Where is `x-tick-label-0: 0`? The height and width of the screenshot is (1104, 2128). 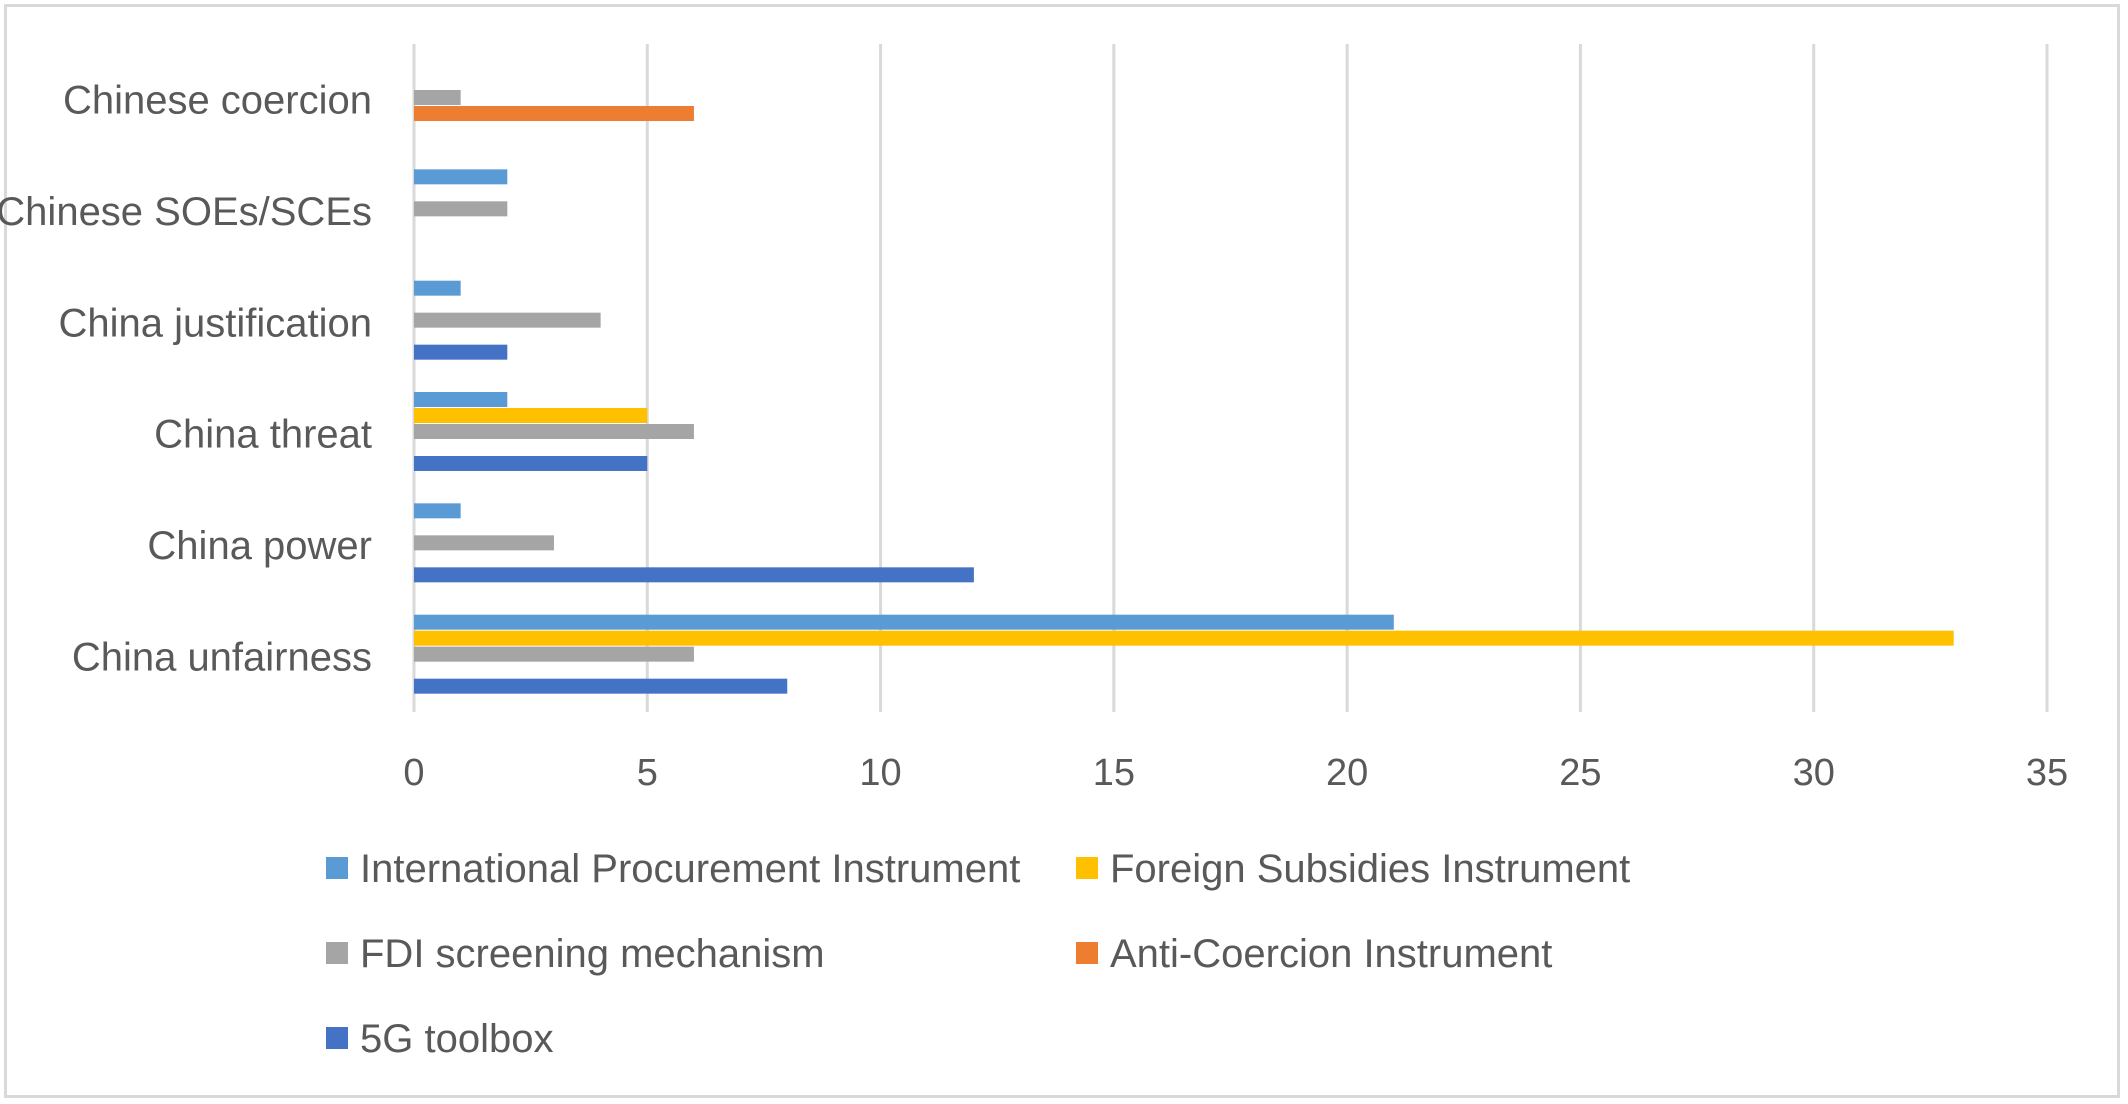
x-tick-label-0: 0 is located at coordinates (413, 773).